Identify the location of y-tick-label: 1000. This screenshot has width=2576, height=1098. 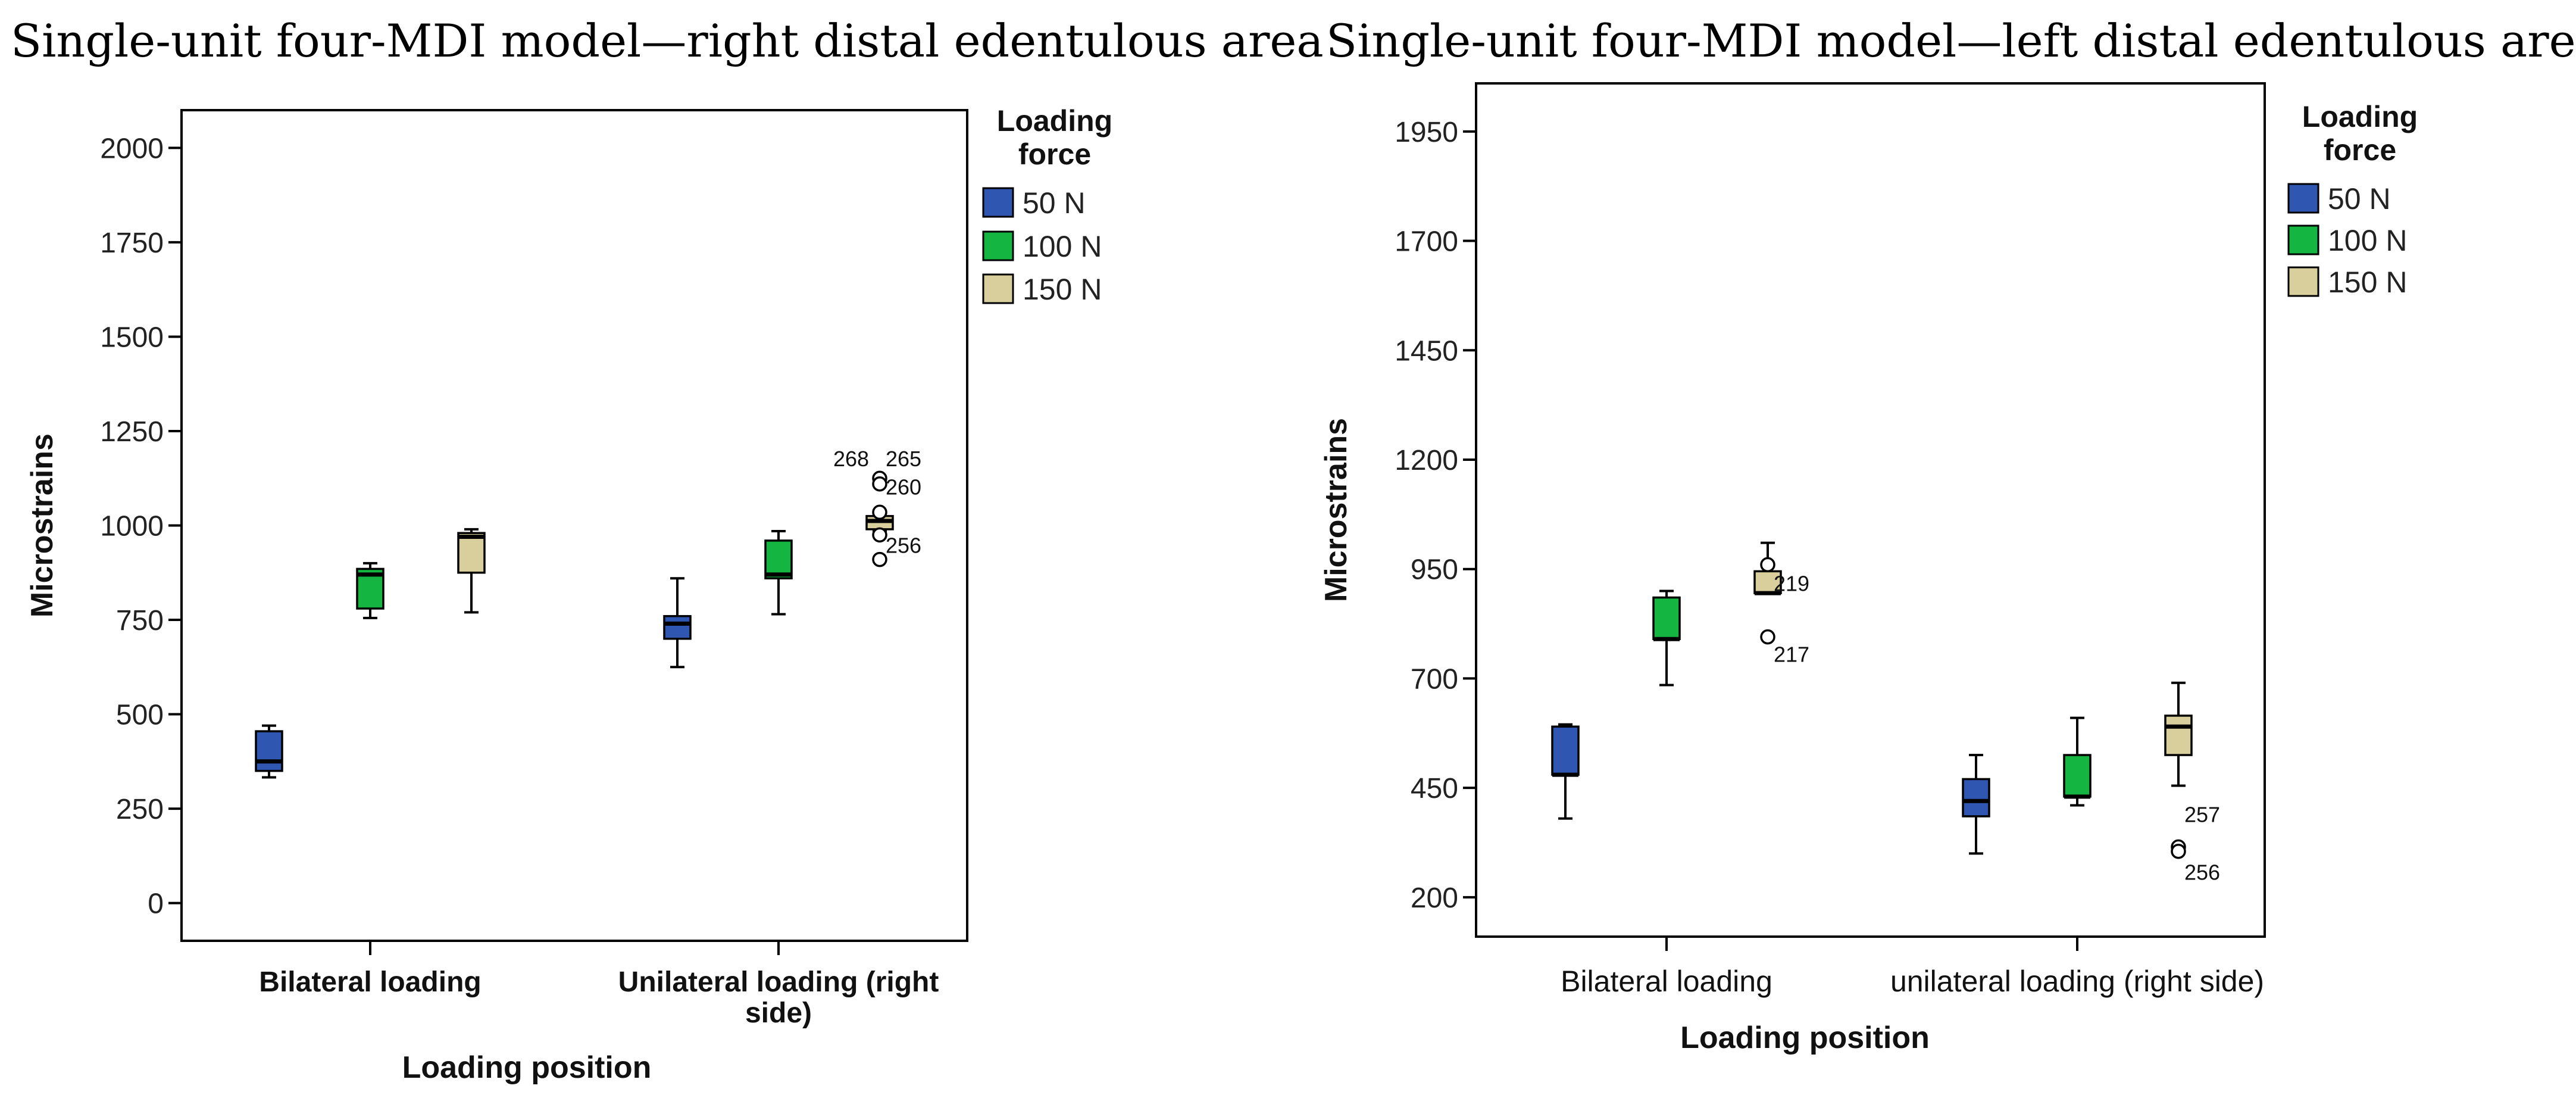
(132, 526).